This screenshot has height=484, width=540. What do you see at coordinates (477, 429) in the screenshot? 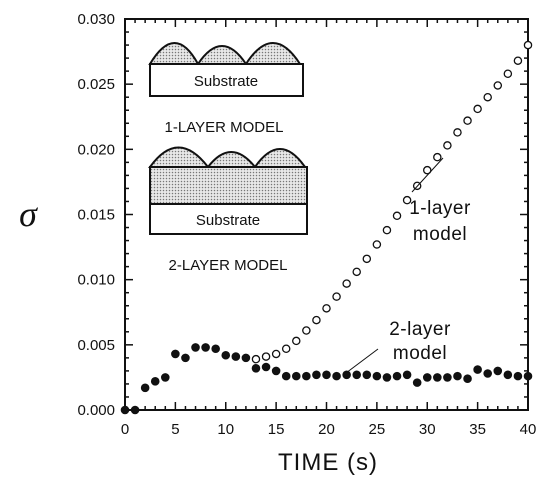
I see `x-tick-label: 35` at bounding box center [477, 429].